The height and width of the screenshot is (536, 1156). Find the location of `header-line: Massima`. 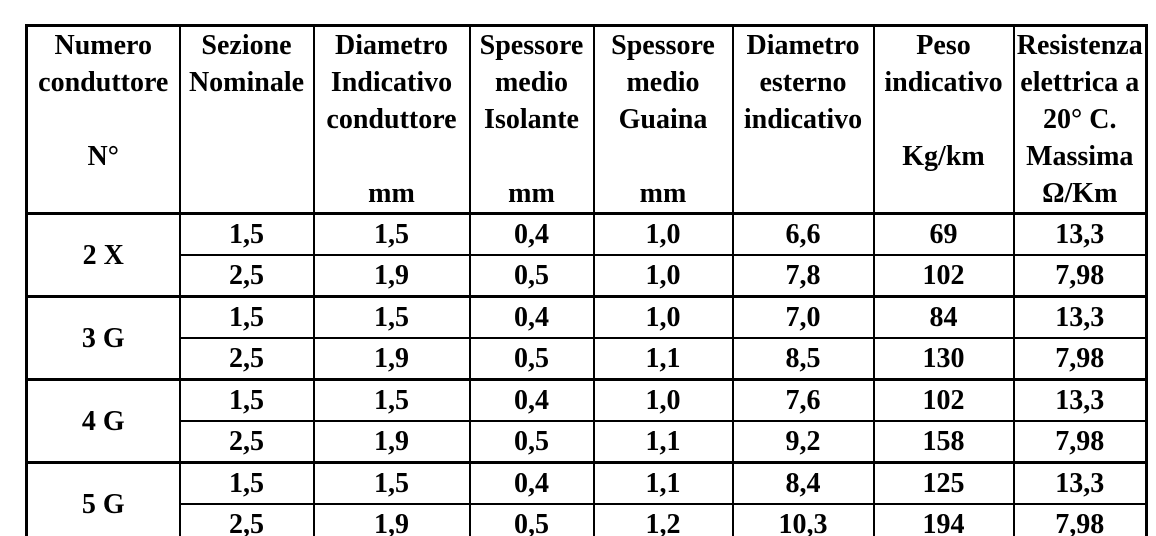

header-line: Massima is located at coordinates (1080, 156).